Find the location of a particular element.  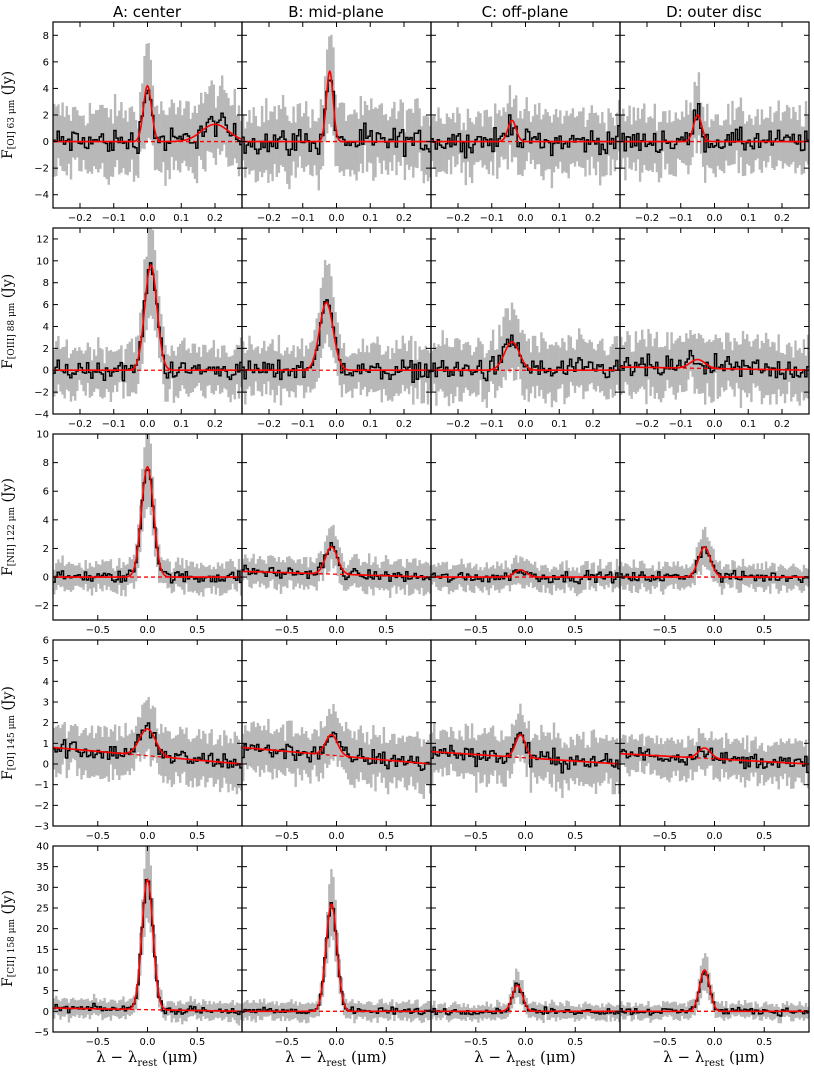

y-tick-label: −1 is located at coordinates (41, 785).